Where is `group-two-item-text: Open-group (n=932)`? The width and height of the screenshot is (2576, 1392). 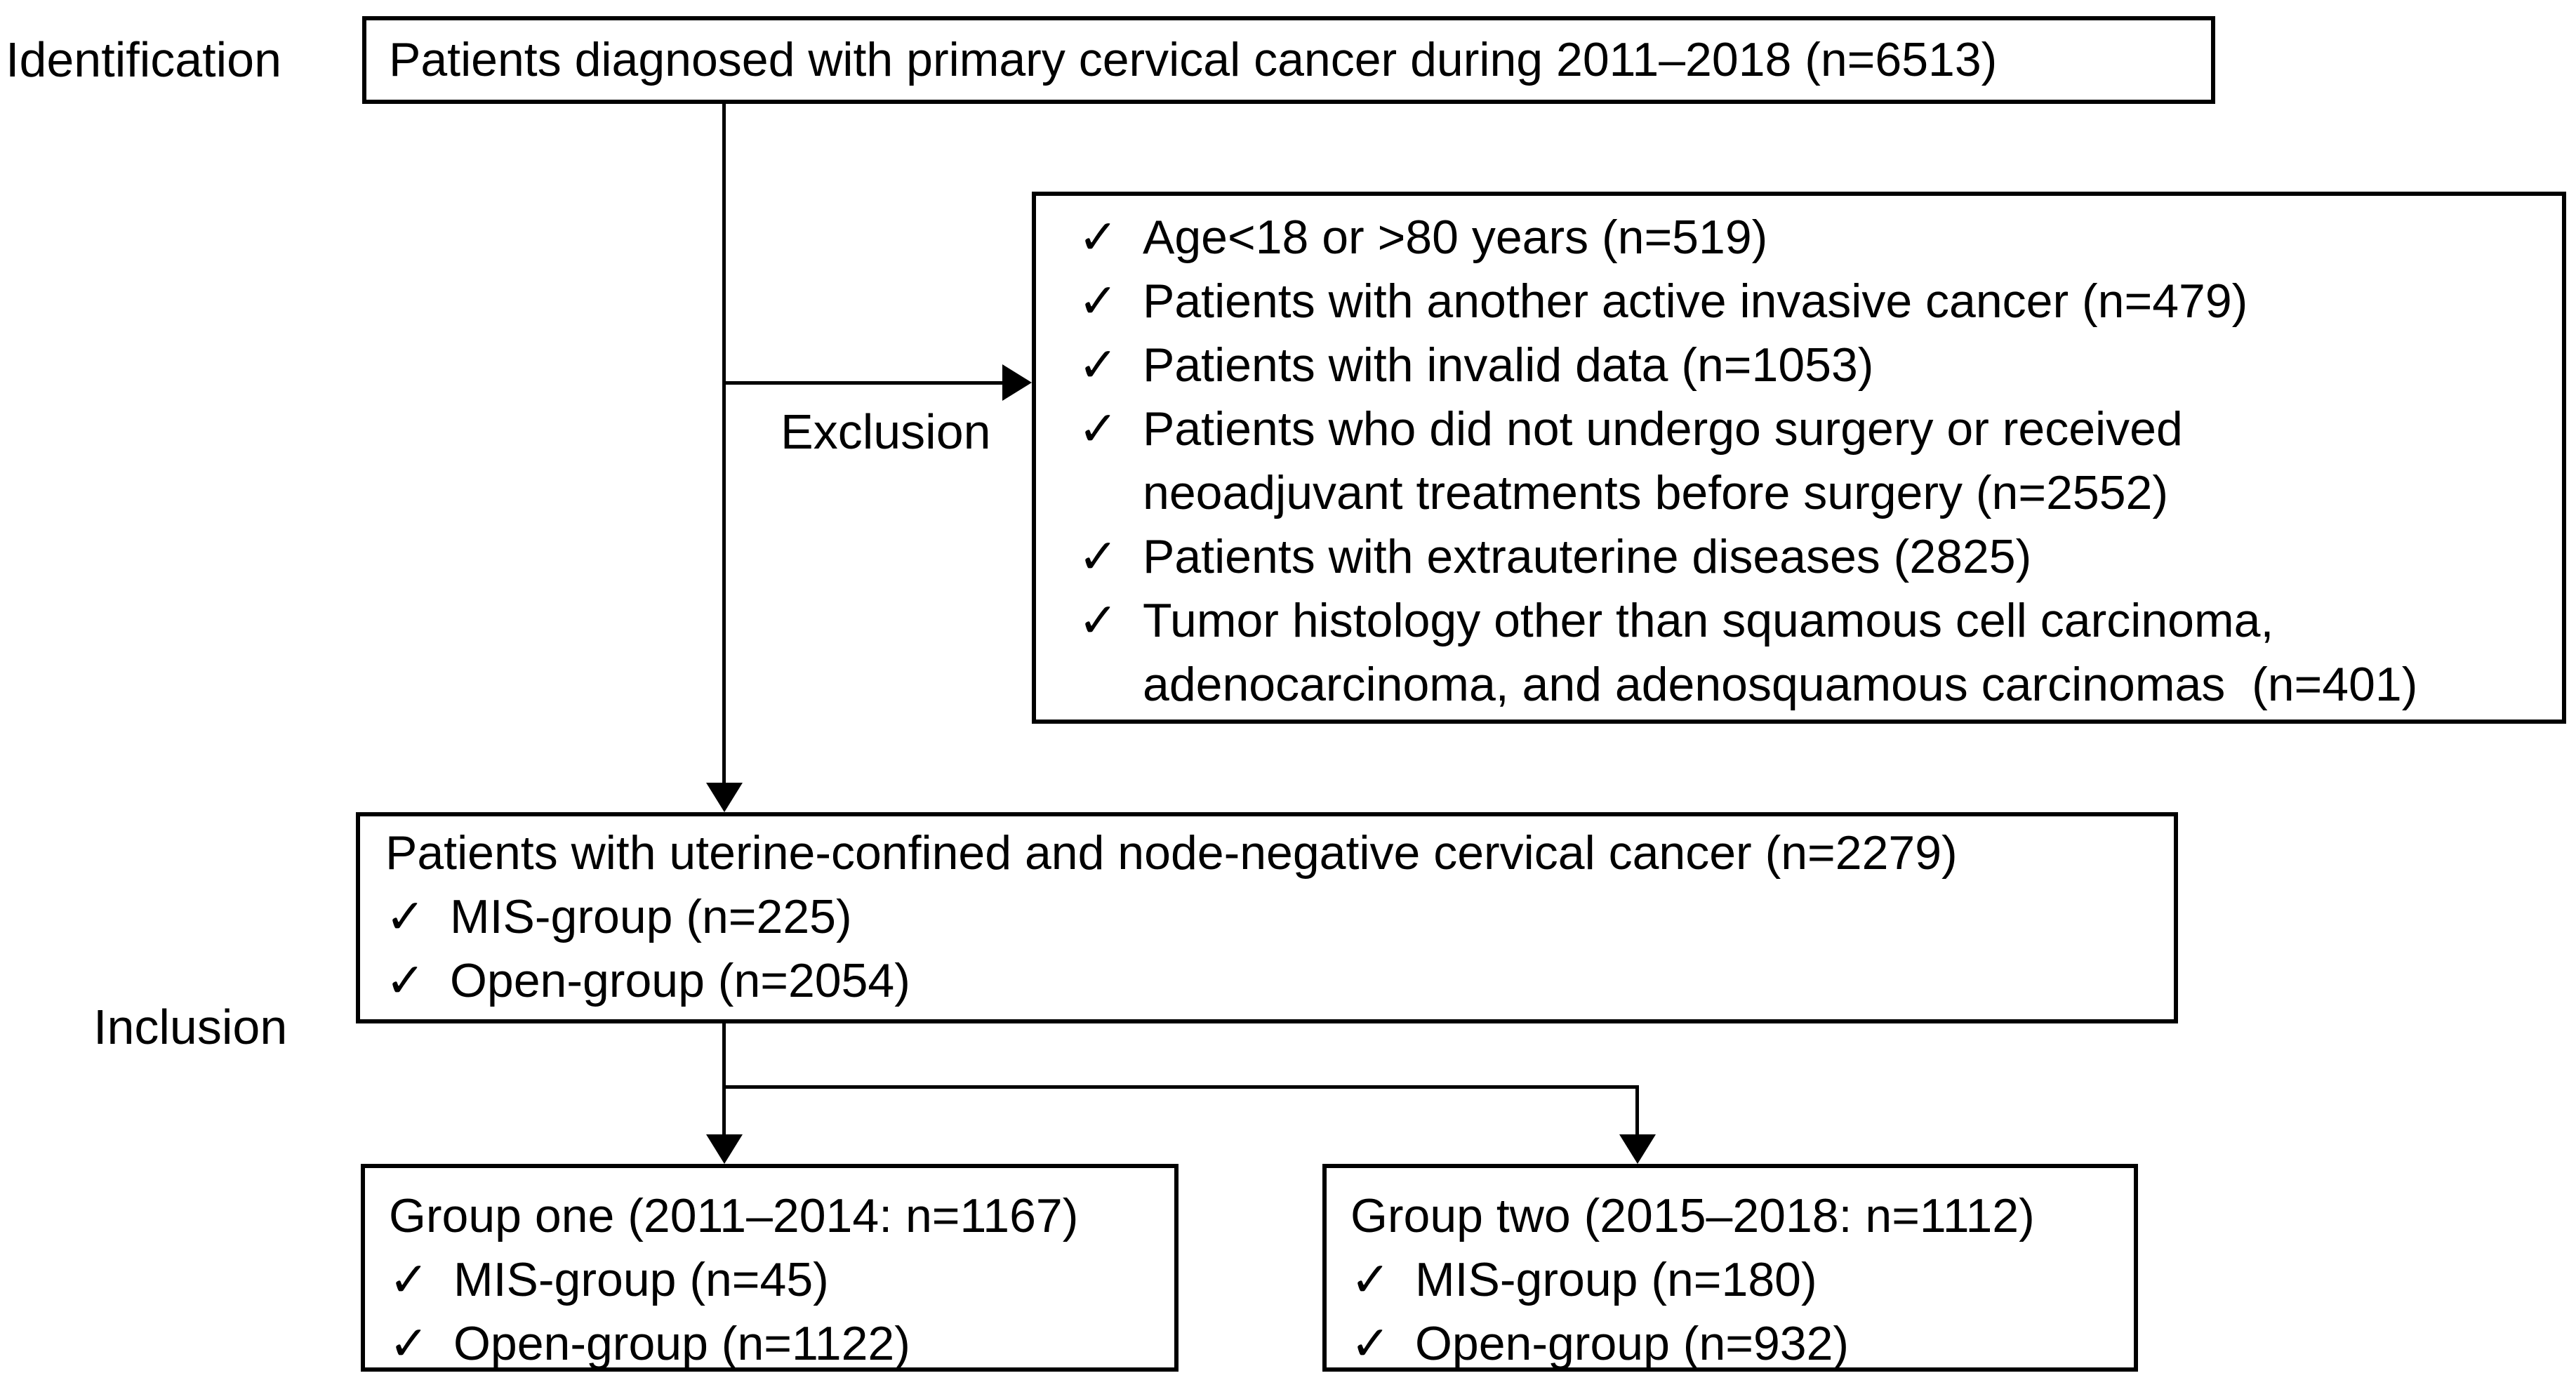 group-two-item-text: Open-group (n=932) is located at coordinates (1633, 1343).